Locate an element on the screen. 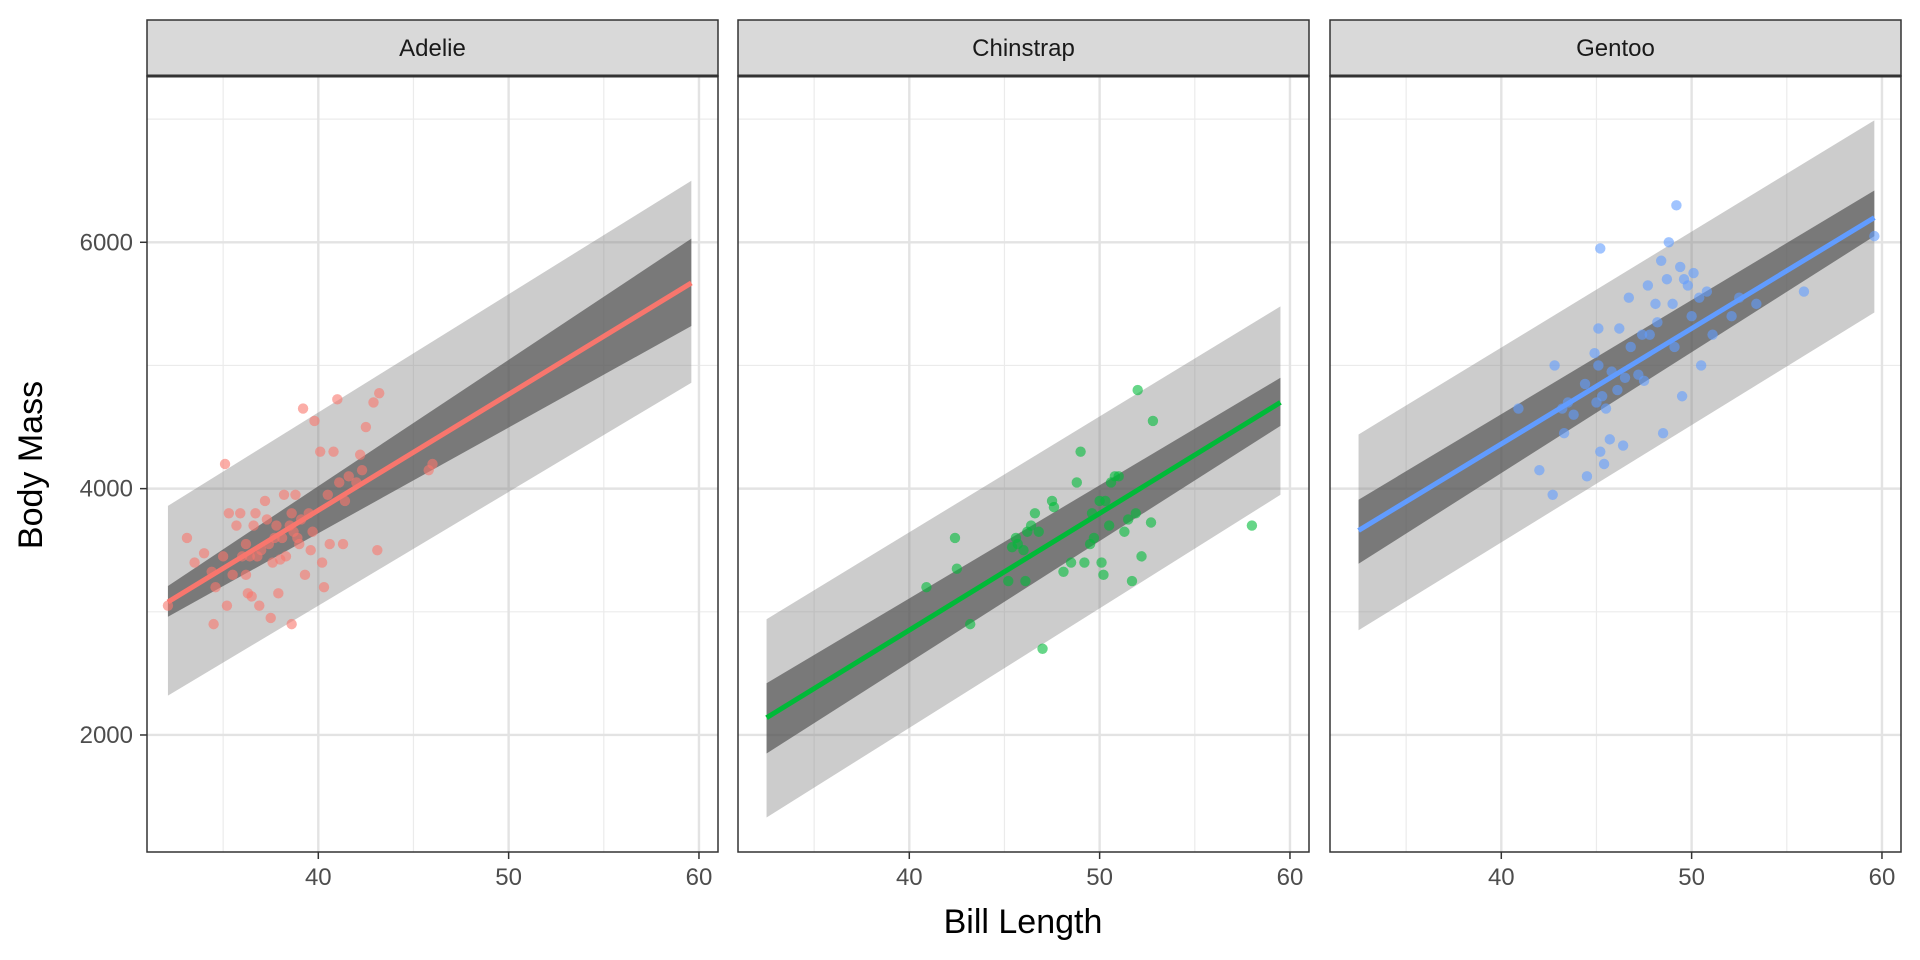  facet-strip-label: Chinstrap is located at coordinates (1023, 48).